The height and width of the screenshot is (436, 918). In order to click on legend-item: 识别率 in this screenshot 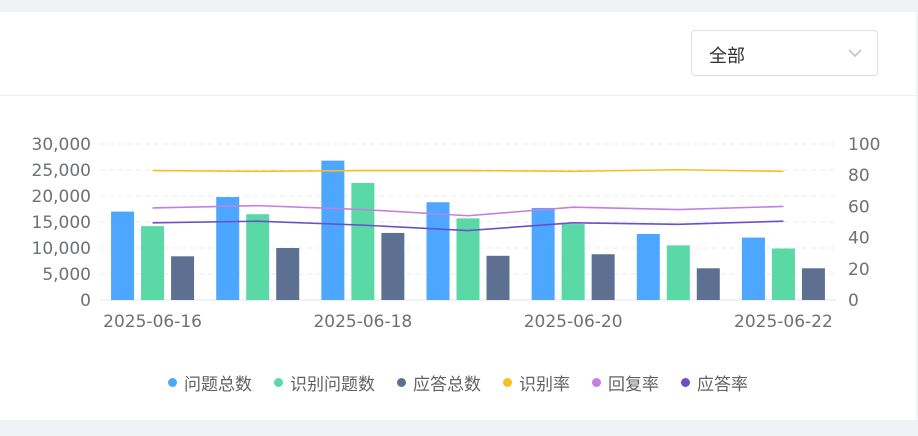, I will do `click(536, 382)`.